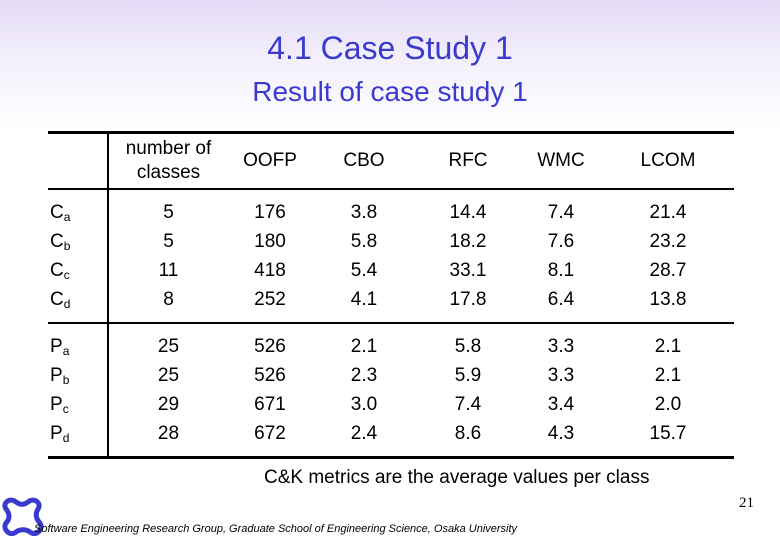 This screenshot has height=540, width=780. What do you see at coordinates (468, 256) in the screenshot?
I see `value-column-3: 14.4 18.2 33.1 17.8` at bounding box center [468, 256].